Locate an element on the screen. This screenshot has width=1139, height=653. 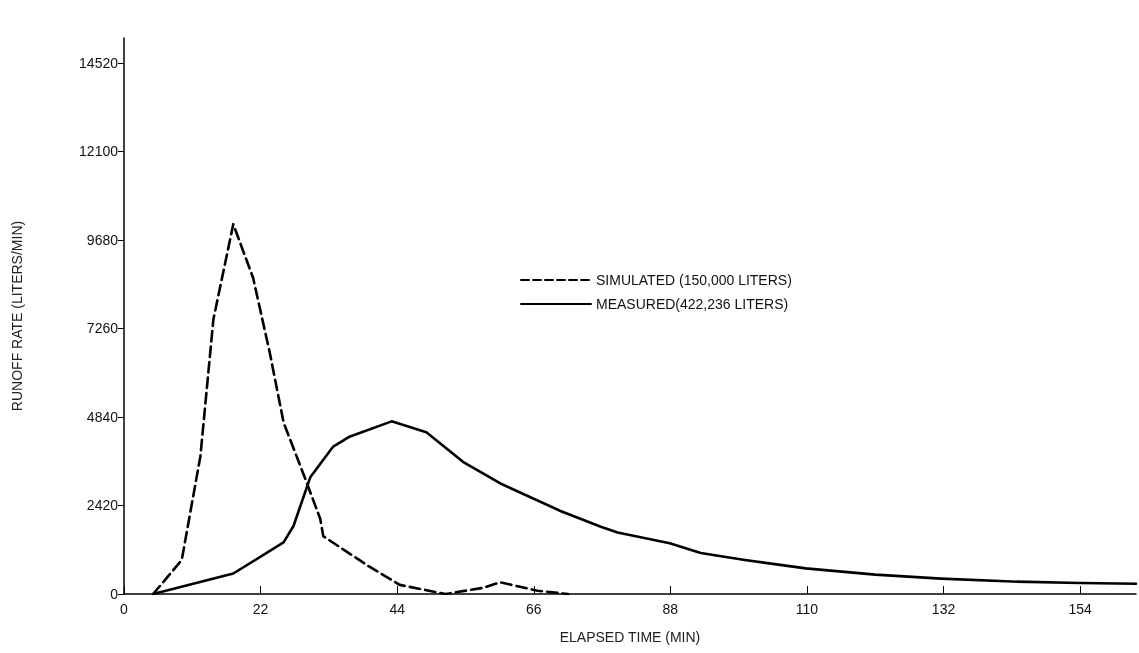
y-tick-label: 2420 is located at coordinates (102, 505).